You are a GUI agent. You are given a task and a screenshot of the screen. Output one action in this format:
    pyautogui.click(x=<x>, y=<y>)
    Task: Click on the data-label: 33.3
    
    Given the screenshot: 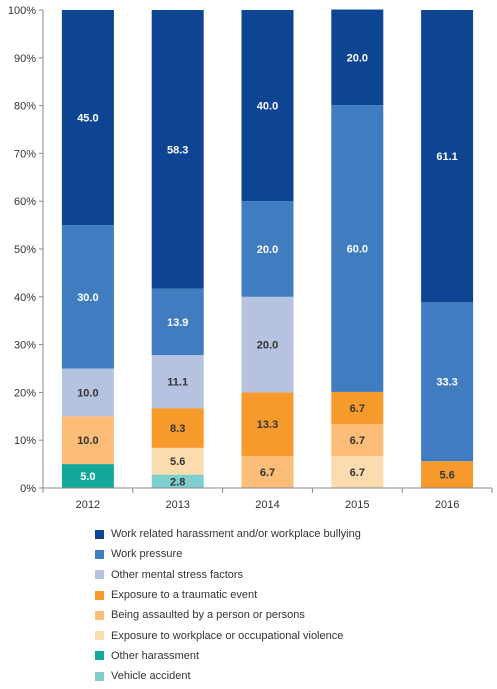 What is the action you would take?
    pyautogui.click(x=446, y=383)
    